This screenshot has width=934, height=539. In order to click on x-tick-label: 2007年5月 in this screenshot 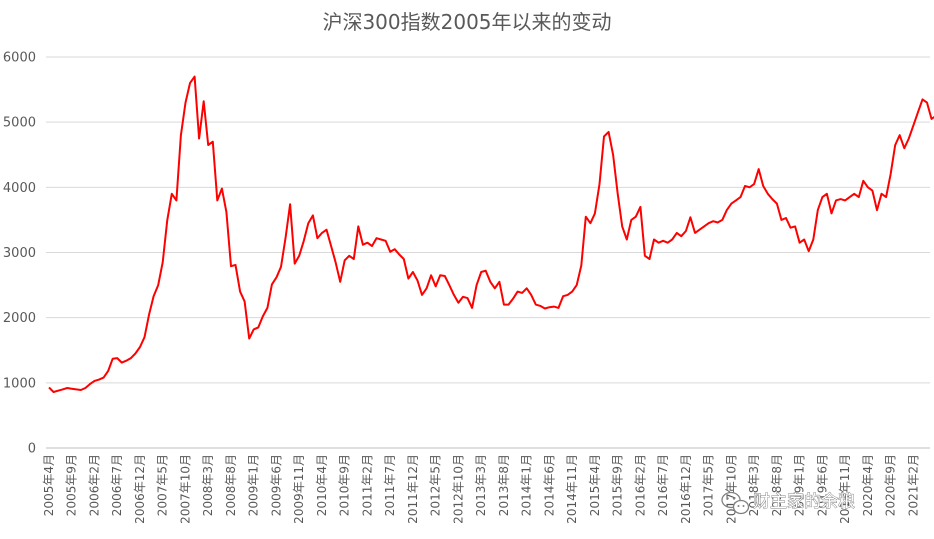, I will do `click(163, 485)`.